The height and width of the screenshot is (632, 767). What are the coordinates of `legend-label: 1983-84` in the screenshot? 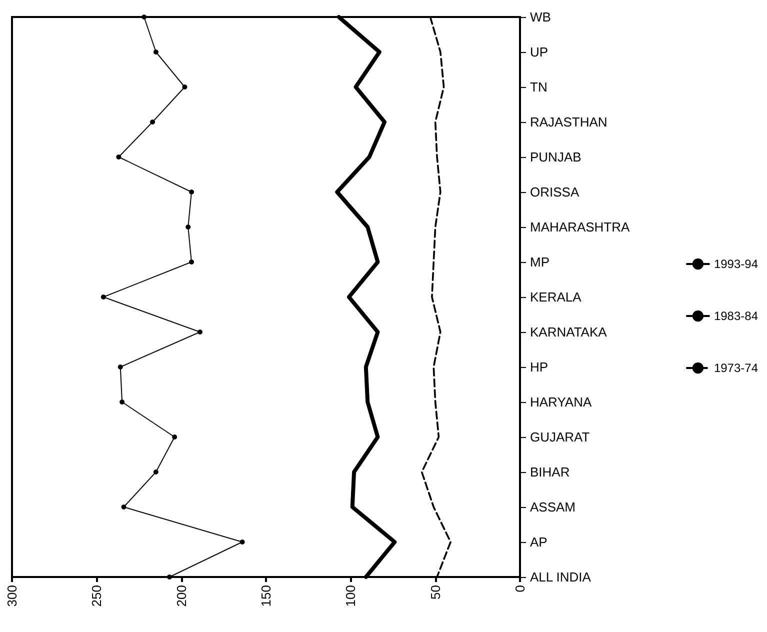 It's located at (736, 316).